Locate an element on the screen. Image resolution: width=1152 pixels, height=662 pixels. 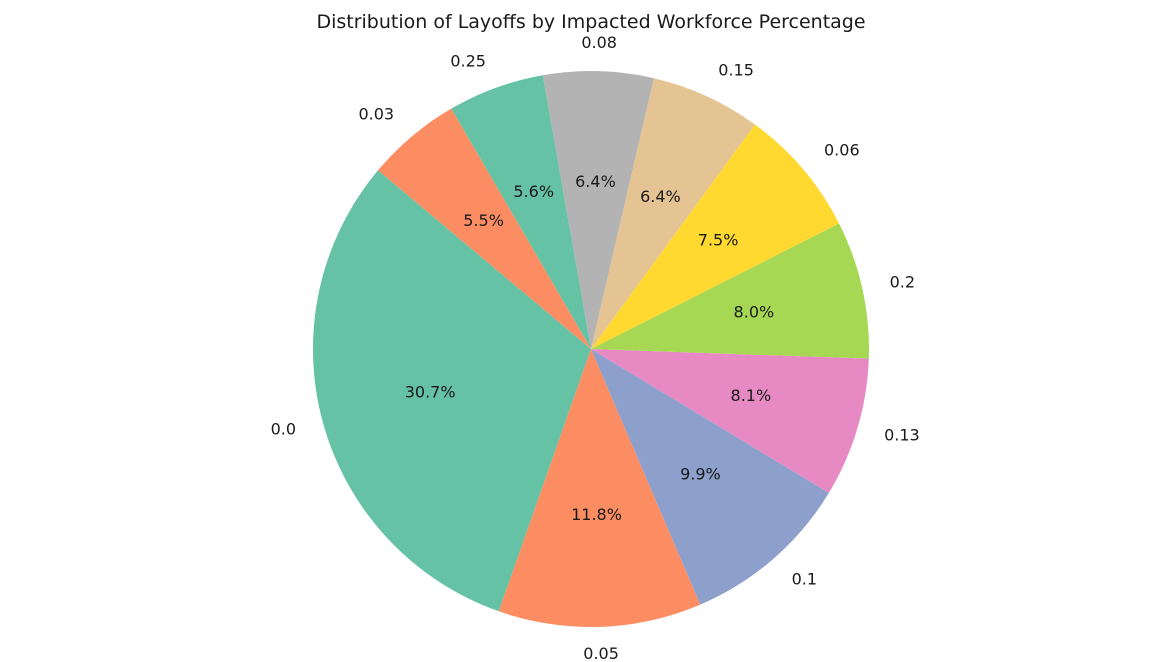
slice-category-label: 0.1 is located at coordinates (804, 578).